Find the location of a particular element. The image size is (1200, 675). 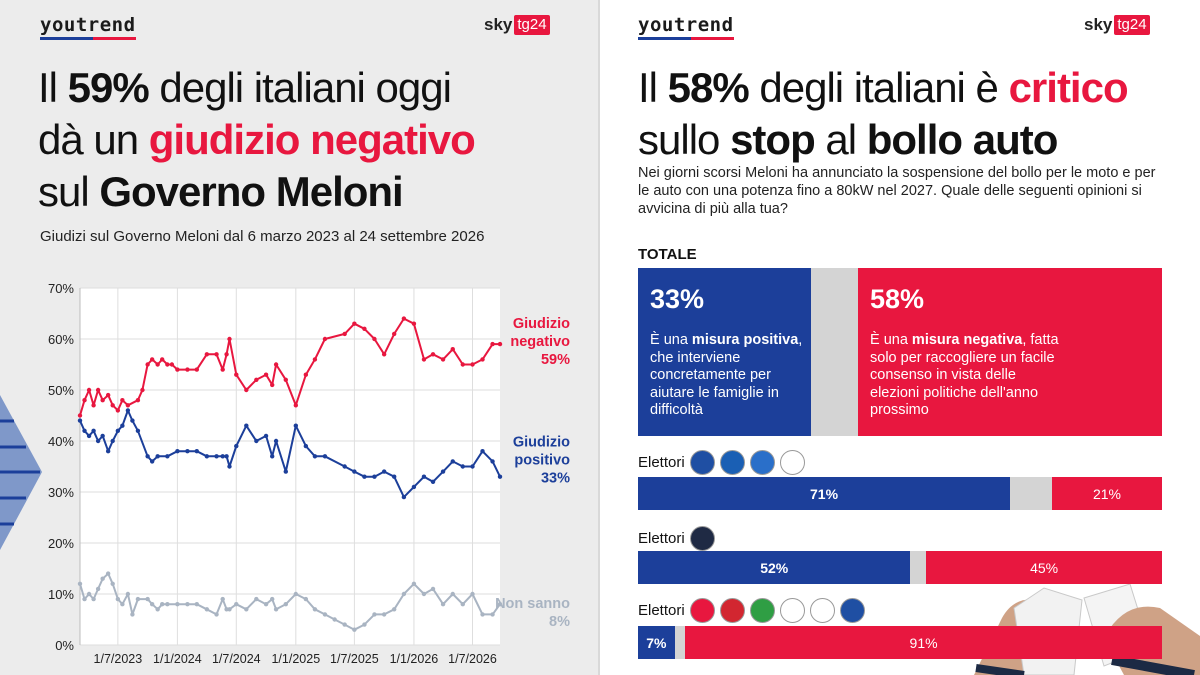

headline-highlight-pct: 58% is located at coordinates (708, 87).